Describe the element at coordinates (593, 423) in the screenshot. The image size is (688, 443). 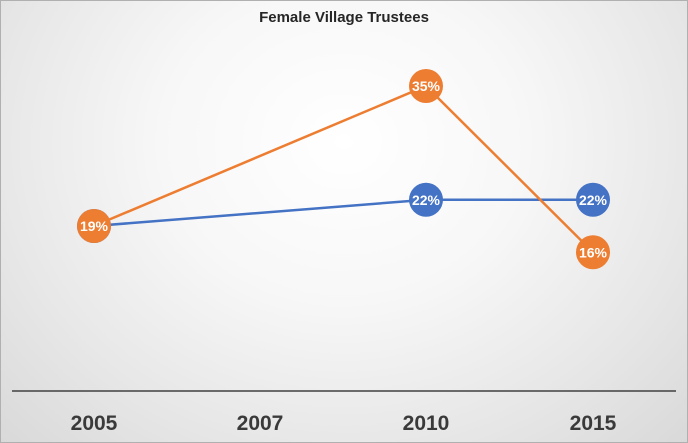
I see `x-tick-label-2015: 2015` at that location.